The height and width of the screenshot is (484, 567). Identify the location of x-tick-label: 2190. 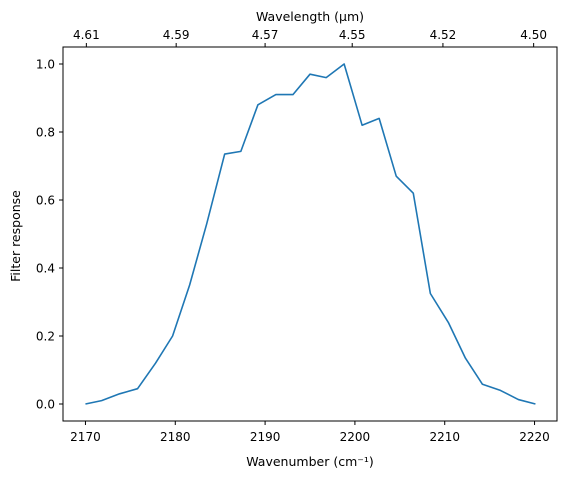
(265, 437).